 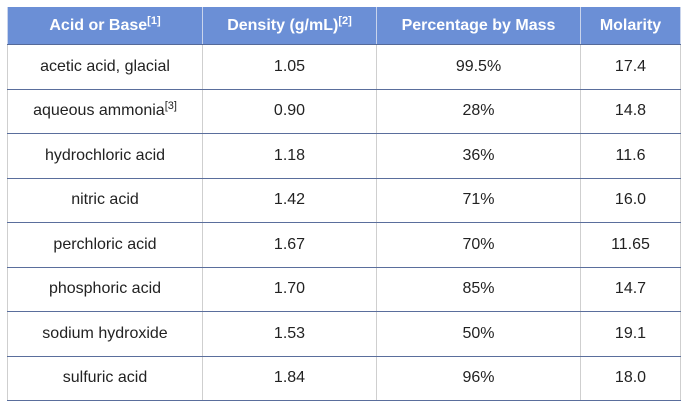 I want to click on table-cell: 36%, so click(x=478, y=156).